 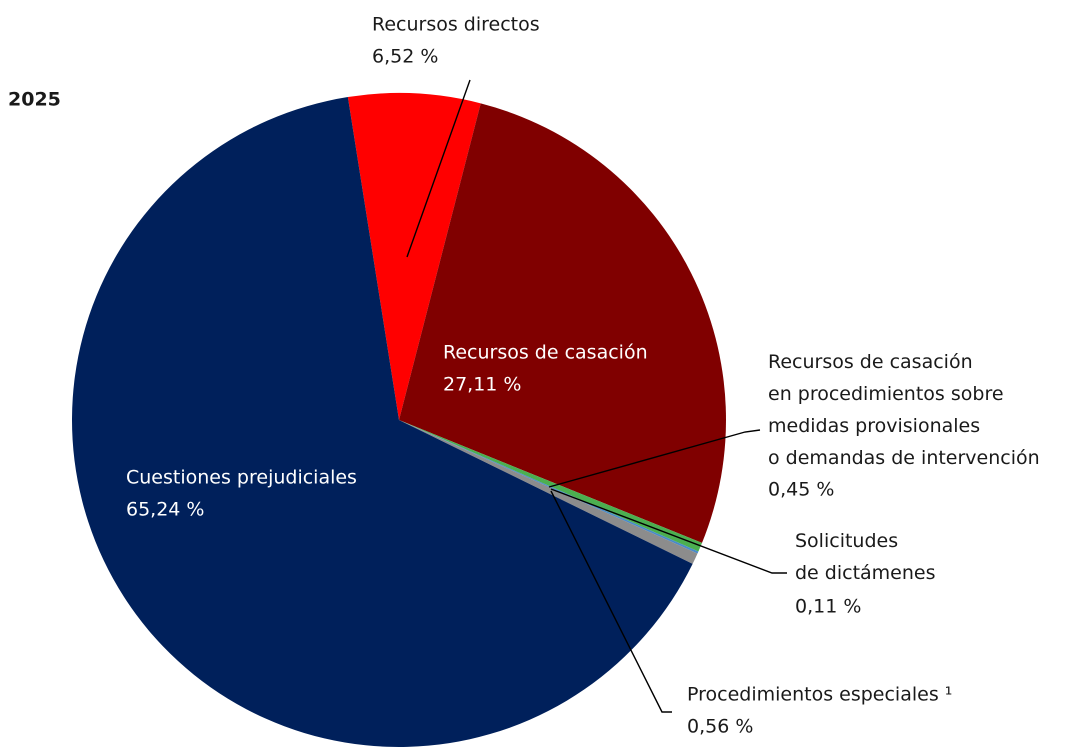 I want to click on slice-value: 0,45 %, so click(x=801, y=490).